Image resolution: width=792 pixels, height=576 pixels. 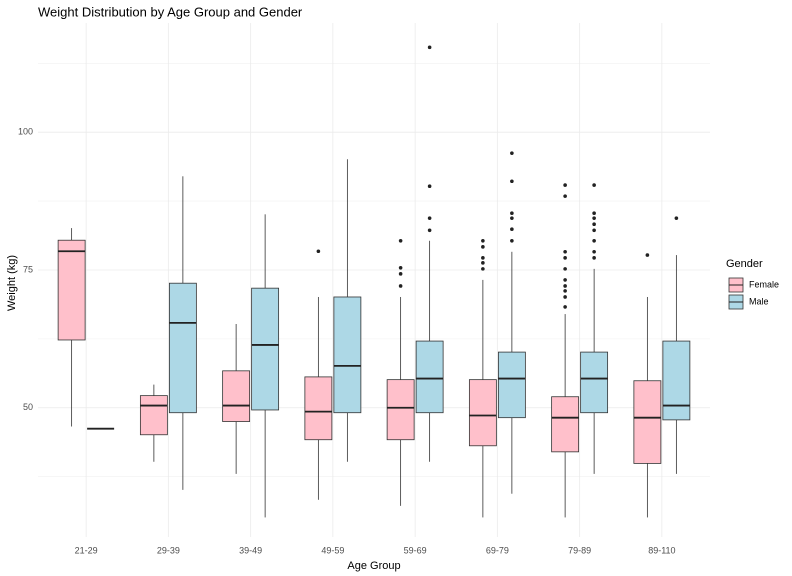 I want to click on x-tick-label: 21-29, so click(x=86, y=550).